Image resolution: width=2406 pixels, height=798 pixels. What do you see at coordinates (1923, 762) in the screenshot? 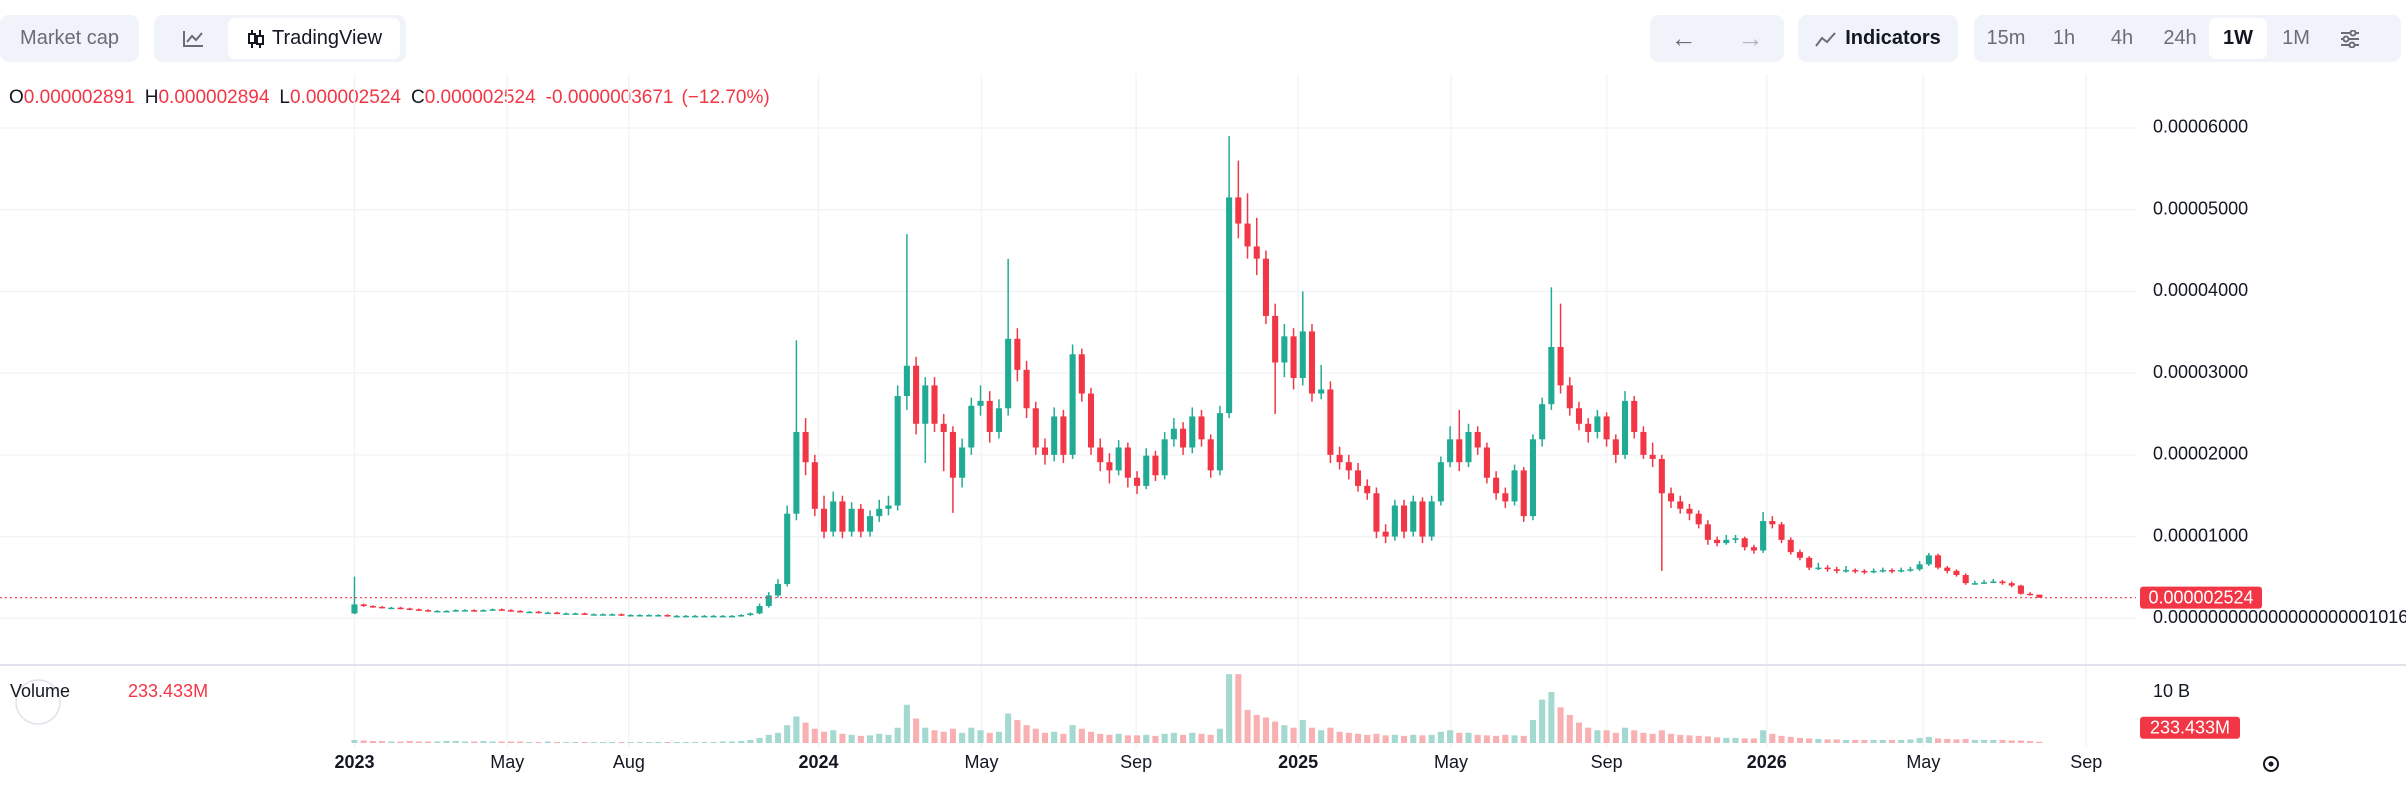
I see `x-tick-label: May` at bounding box center [1923, 762].